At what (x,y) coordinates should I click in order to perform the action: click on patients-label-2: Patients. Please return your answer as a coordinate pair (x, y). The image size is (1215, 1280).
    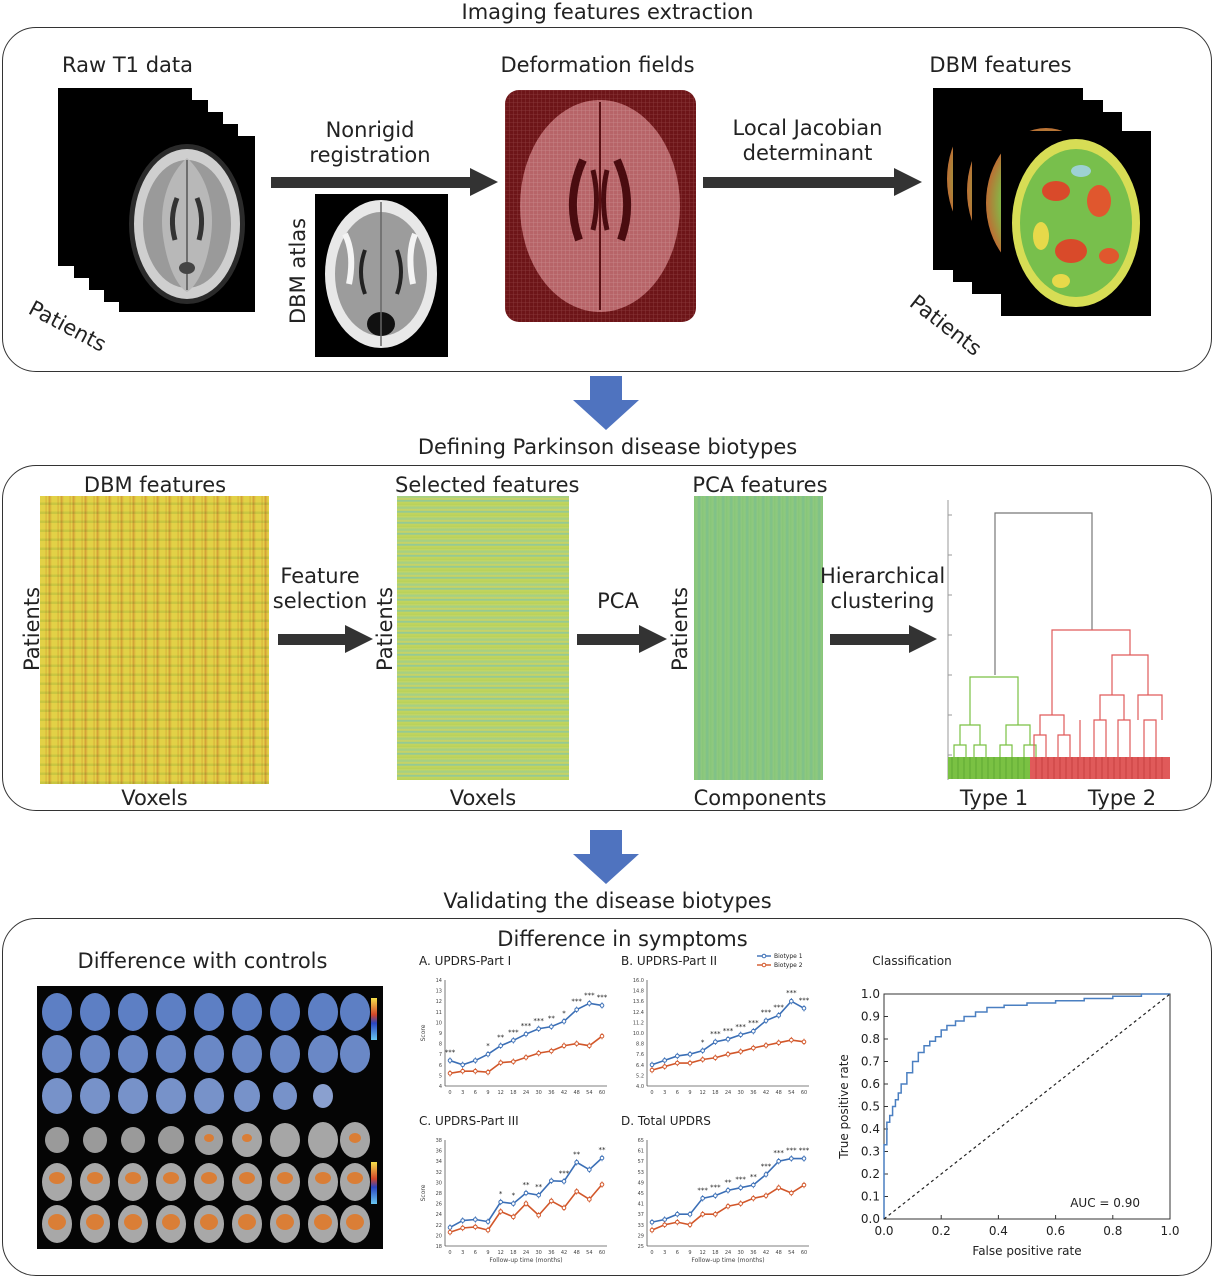
    Looking at the image, I should click on (385, 629).